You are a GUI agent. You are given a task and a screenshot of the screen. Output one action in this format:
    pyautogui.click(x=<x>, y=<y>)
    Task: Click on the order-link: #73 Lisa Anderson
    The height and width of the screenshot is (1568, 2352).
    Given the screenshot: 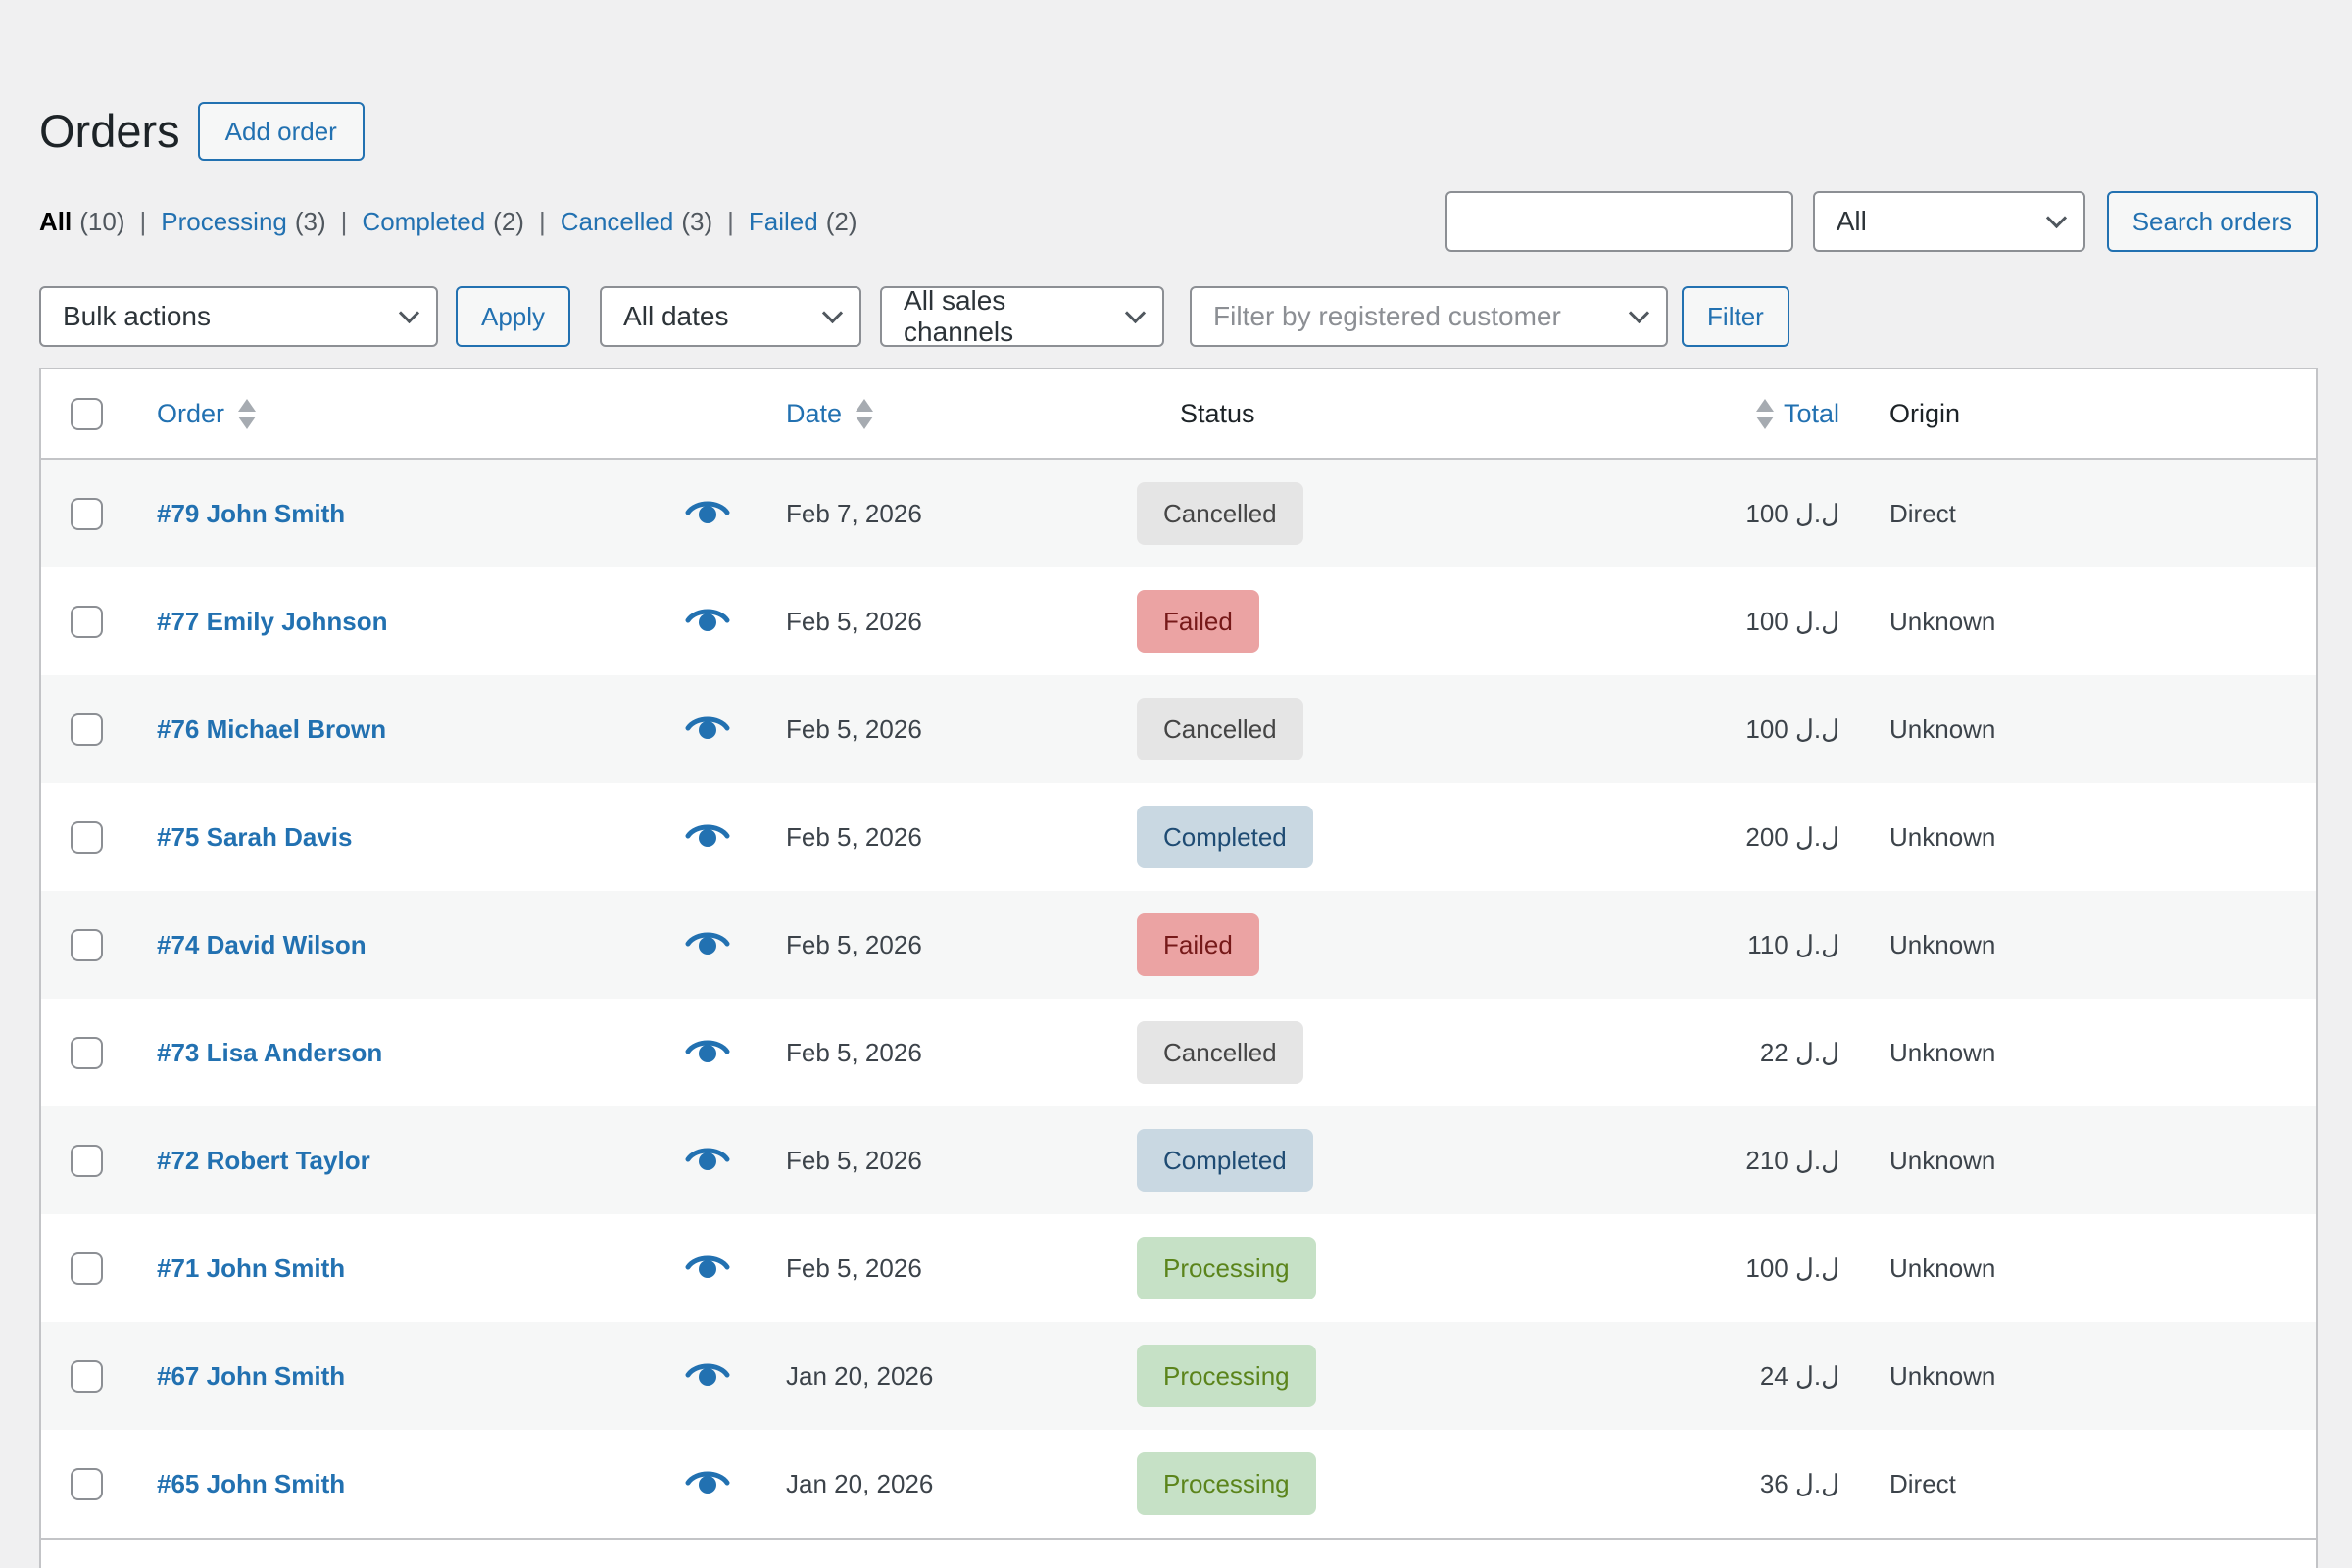 What is the action you would take?
    pyautogui.click(x=270, y=1052)
    